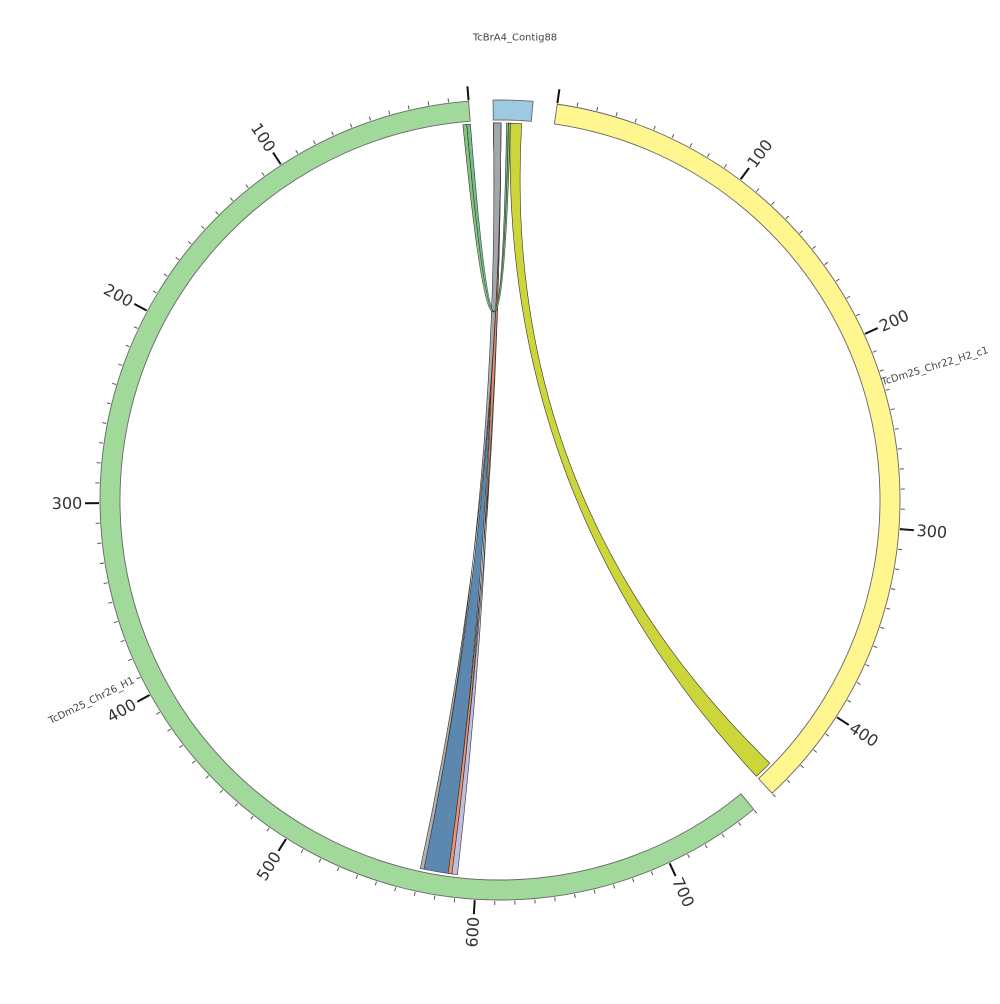  Describe the element at coordinates (513, 110) in the screenshot. I see `chromosome-segment-contig88` at that location.